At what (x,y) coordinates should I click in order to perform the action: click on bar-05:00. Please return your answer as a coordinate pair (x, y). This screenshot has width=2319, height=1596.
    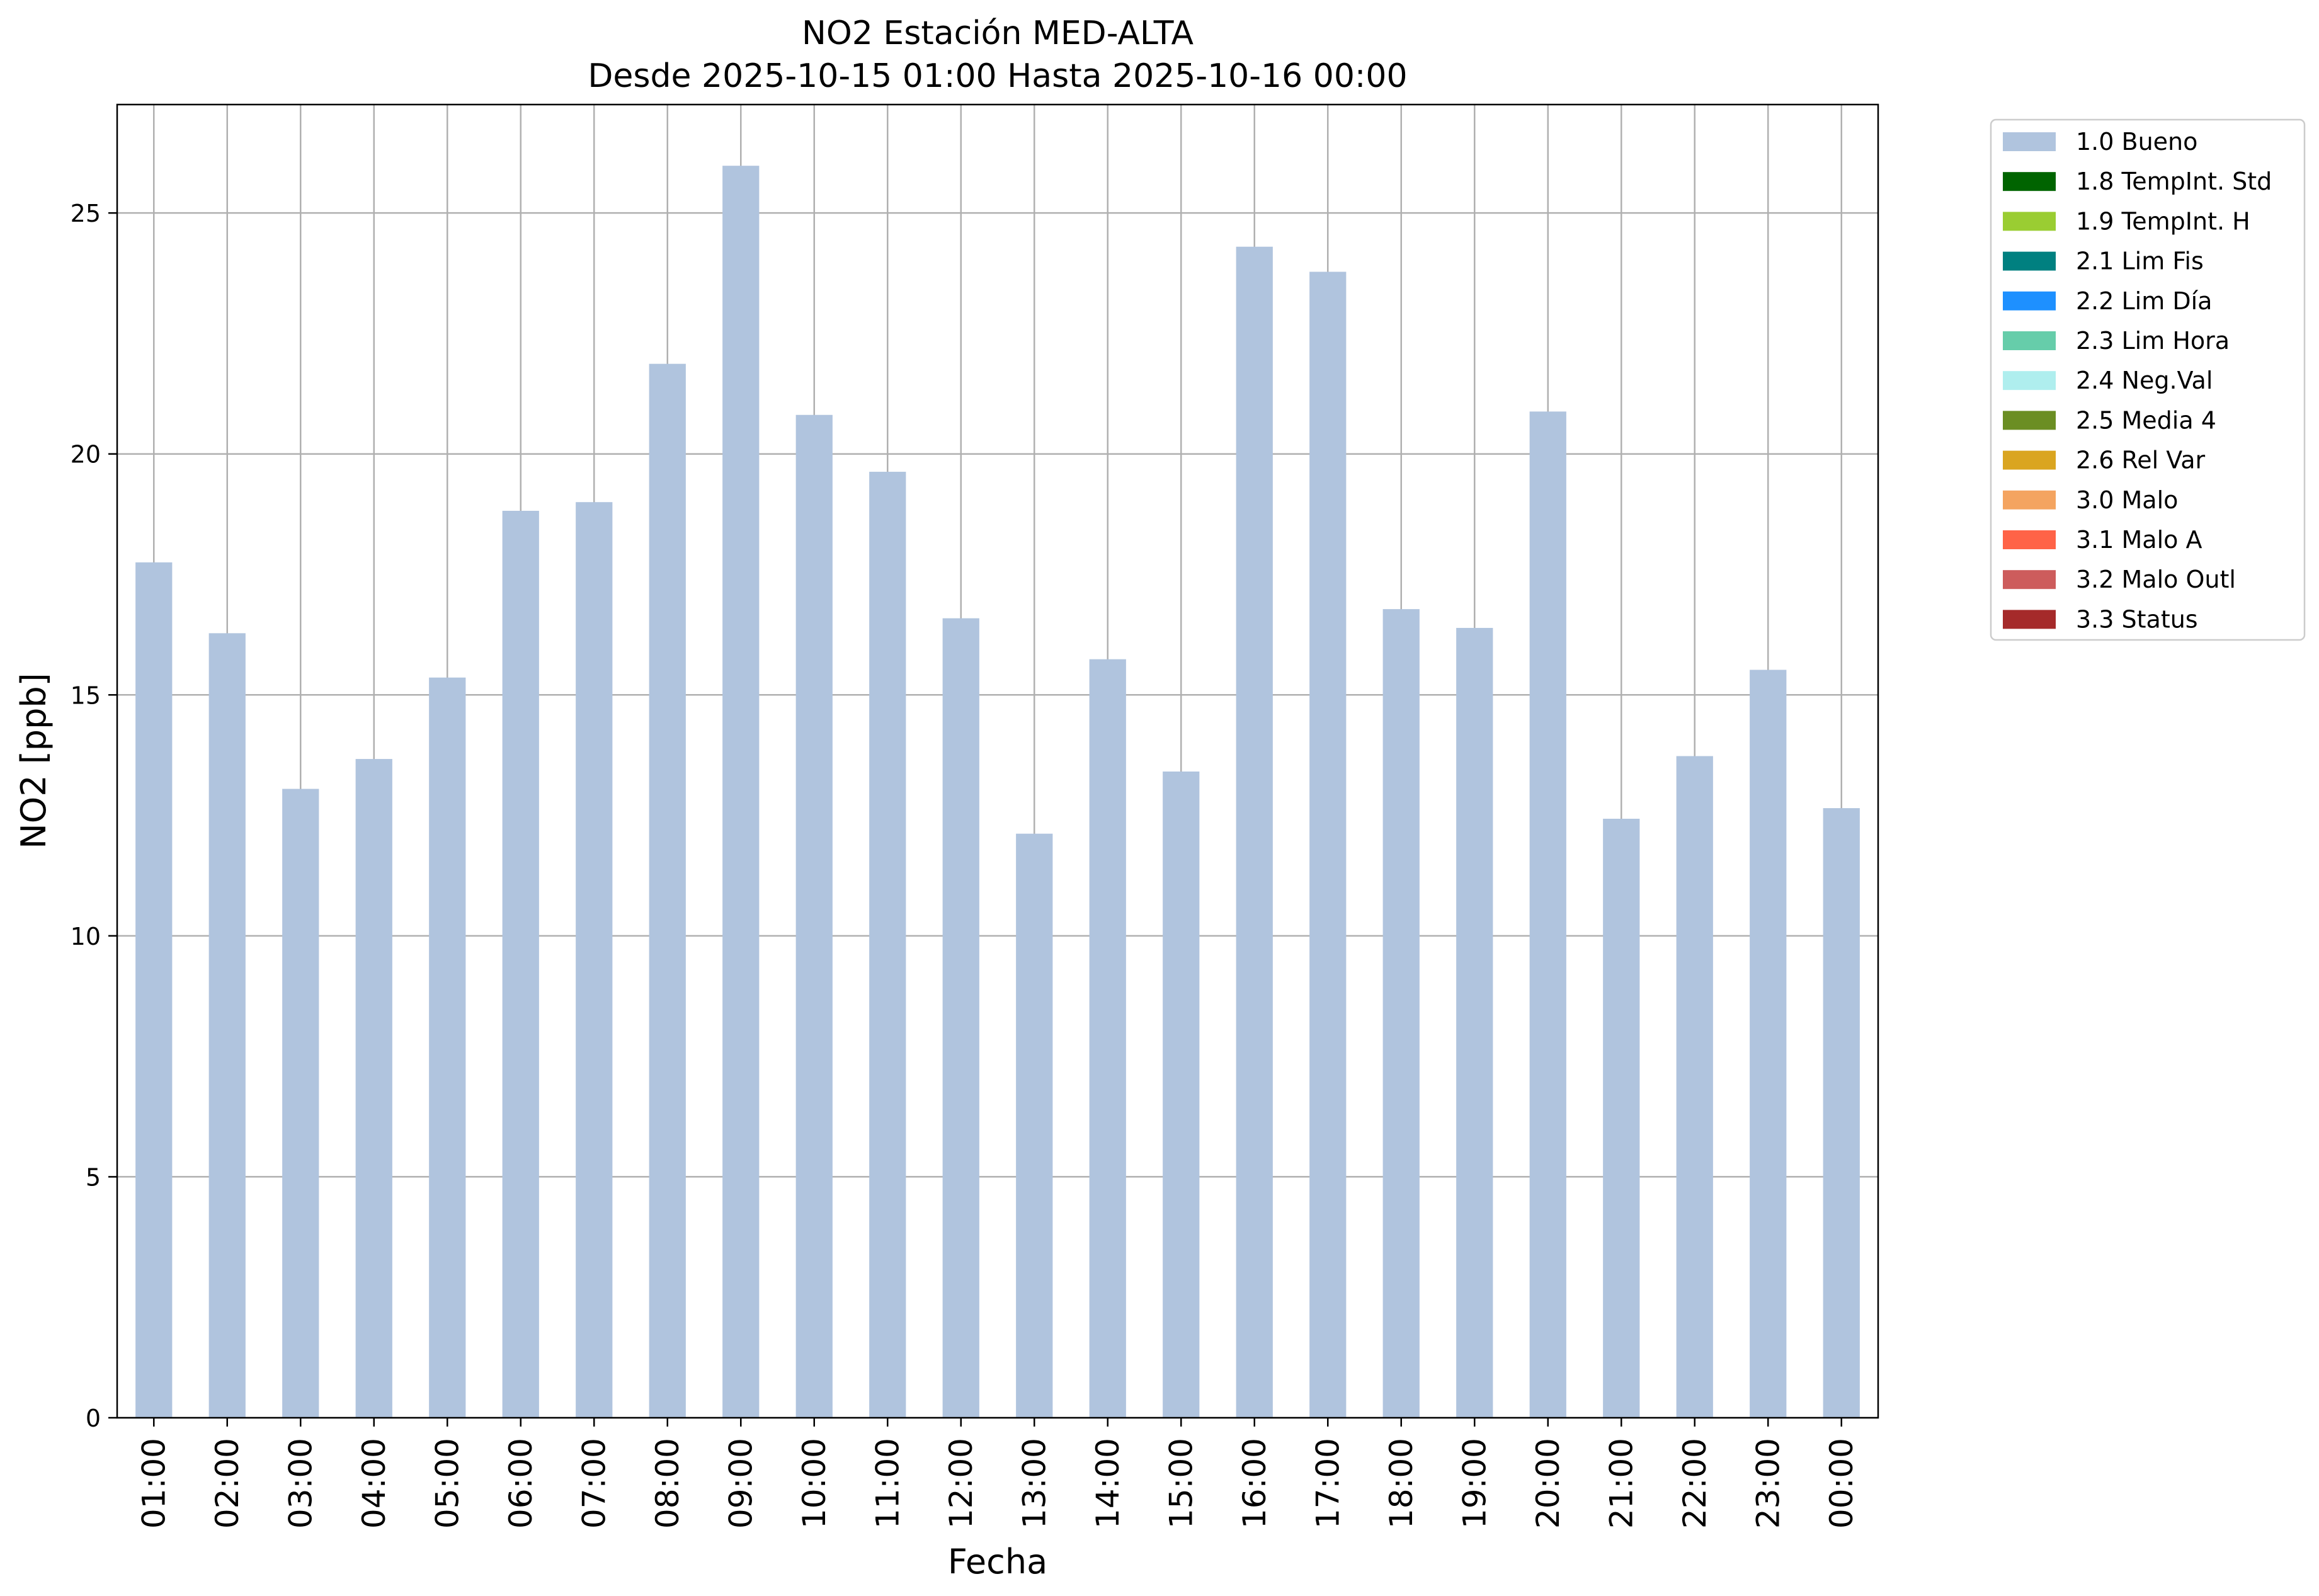
    Looking at the image, I should click on (447, 1047).